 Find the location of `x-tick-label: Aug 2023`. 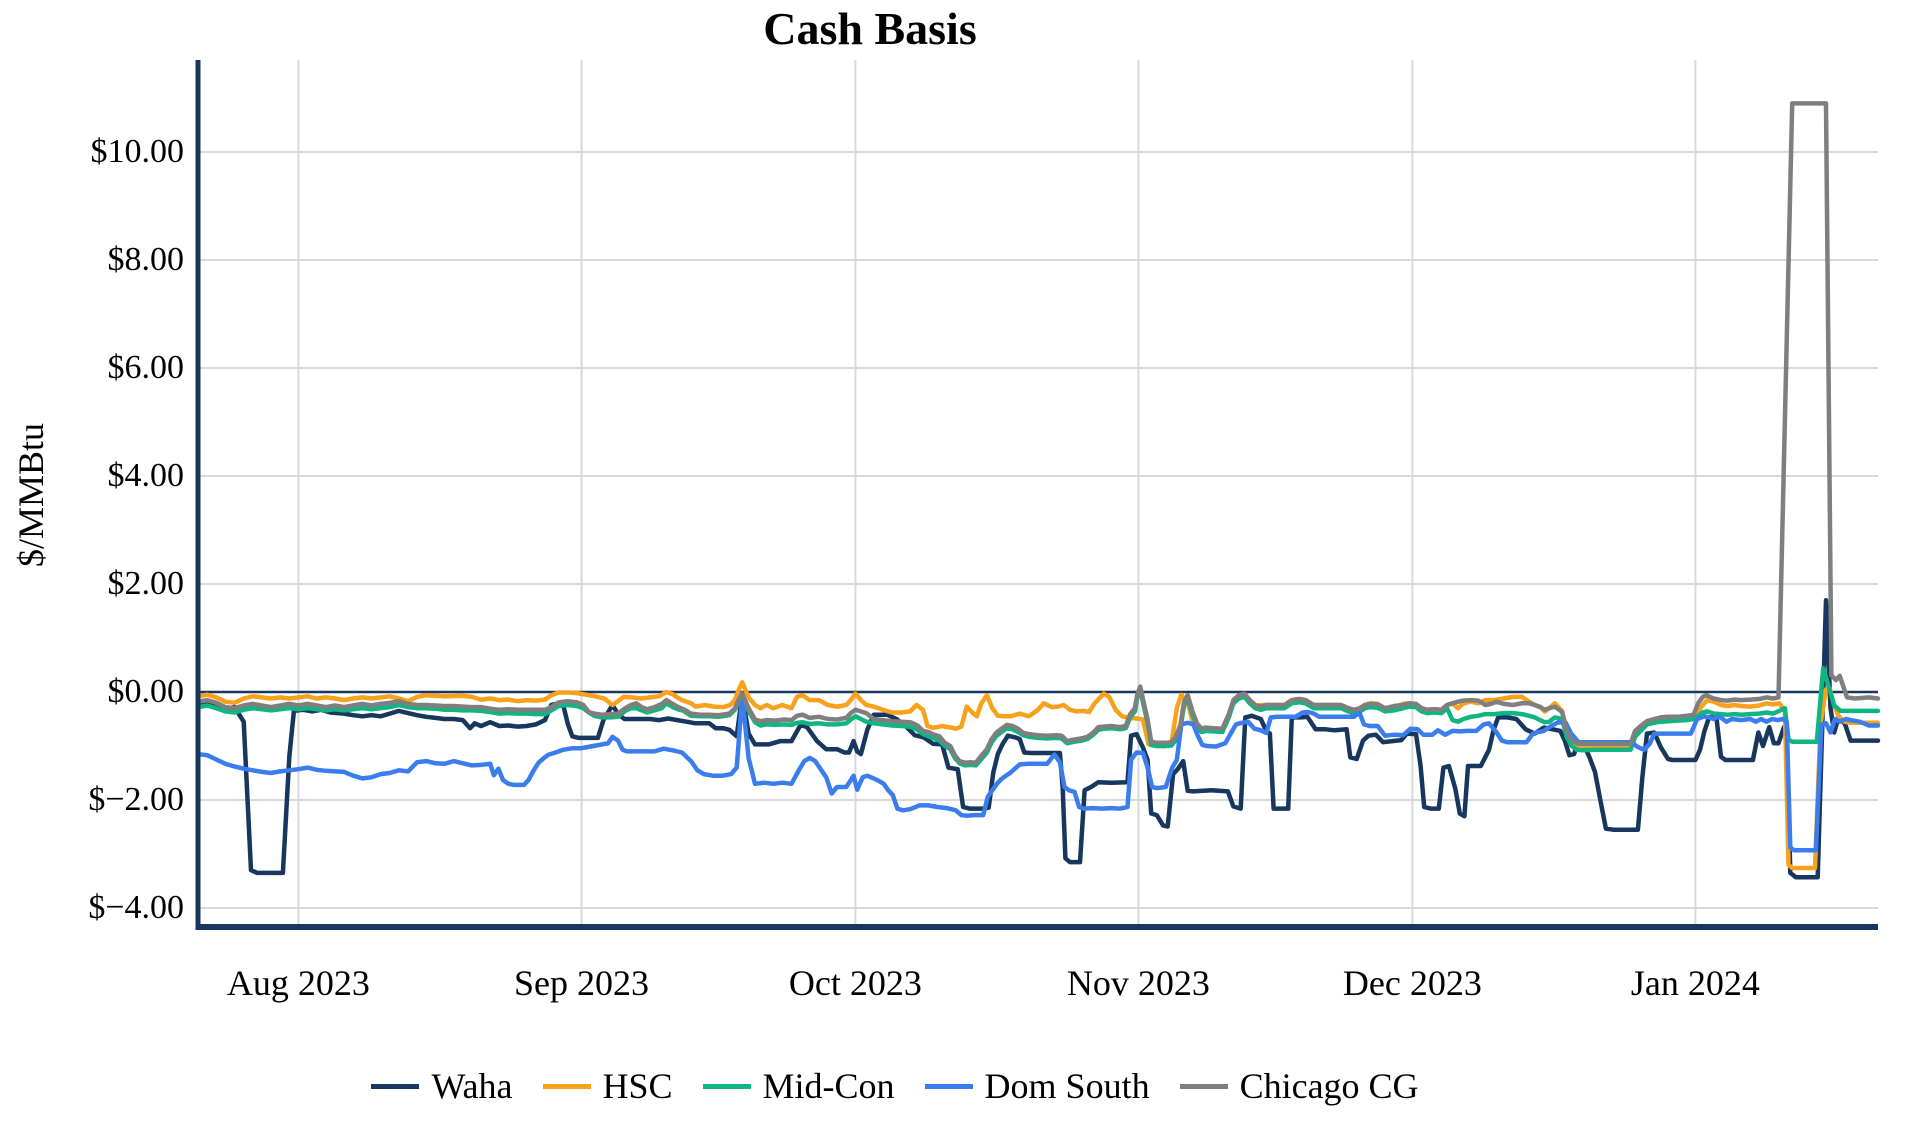

x-tick-label: Aug 2023 is located at coordinates (298, 983).